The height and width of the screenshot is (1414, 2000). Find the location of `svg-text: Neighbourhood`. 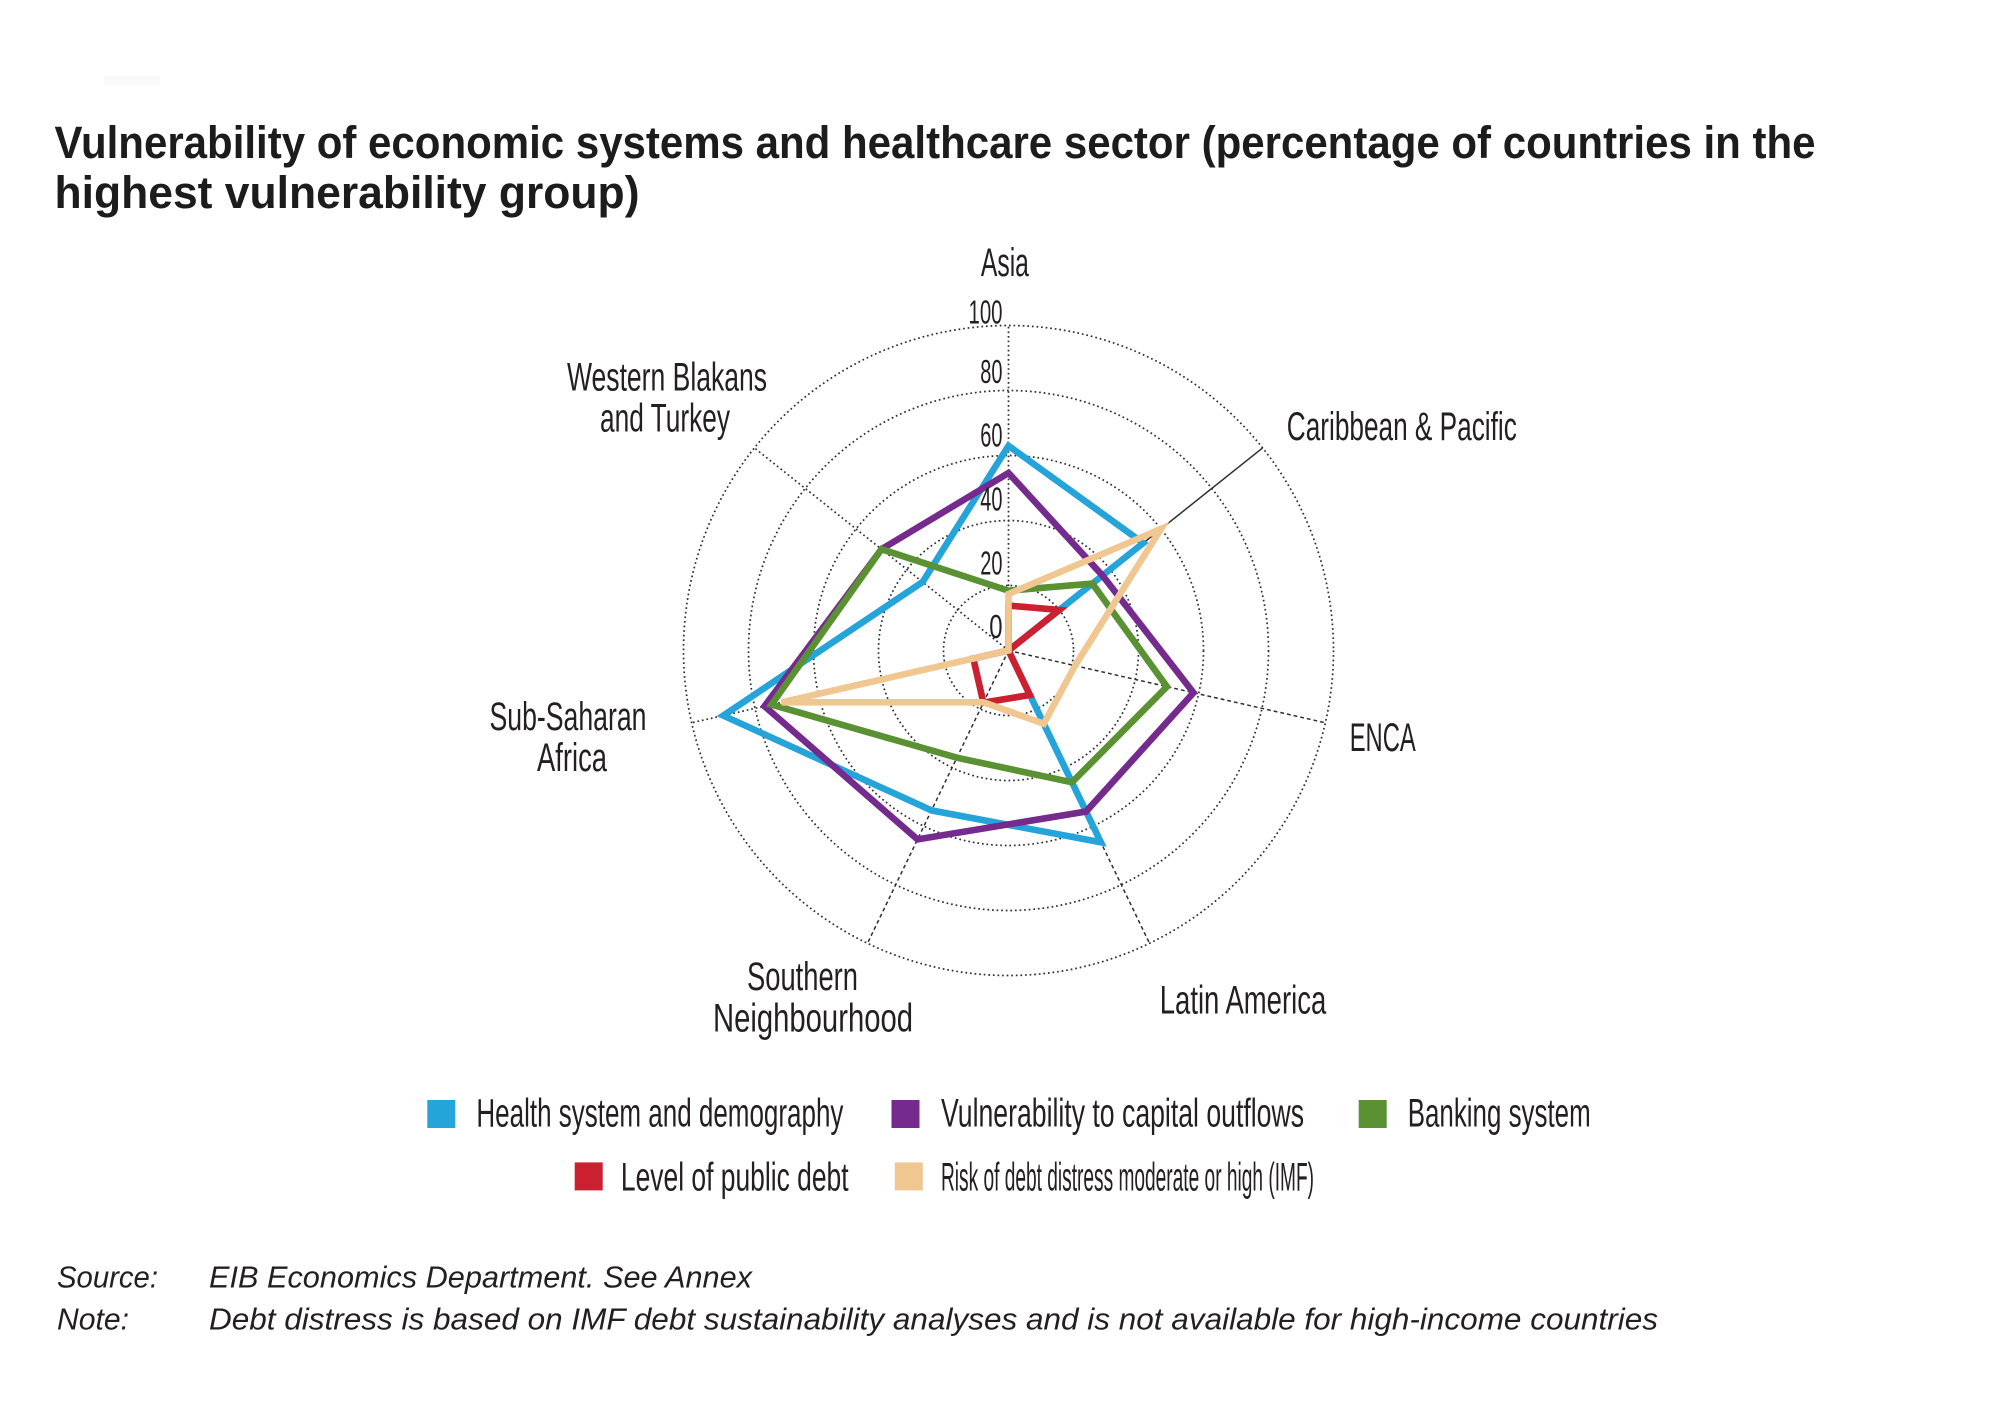

svg-text: Neighbourhood is located at coordinates (813, 1018).